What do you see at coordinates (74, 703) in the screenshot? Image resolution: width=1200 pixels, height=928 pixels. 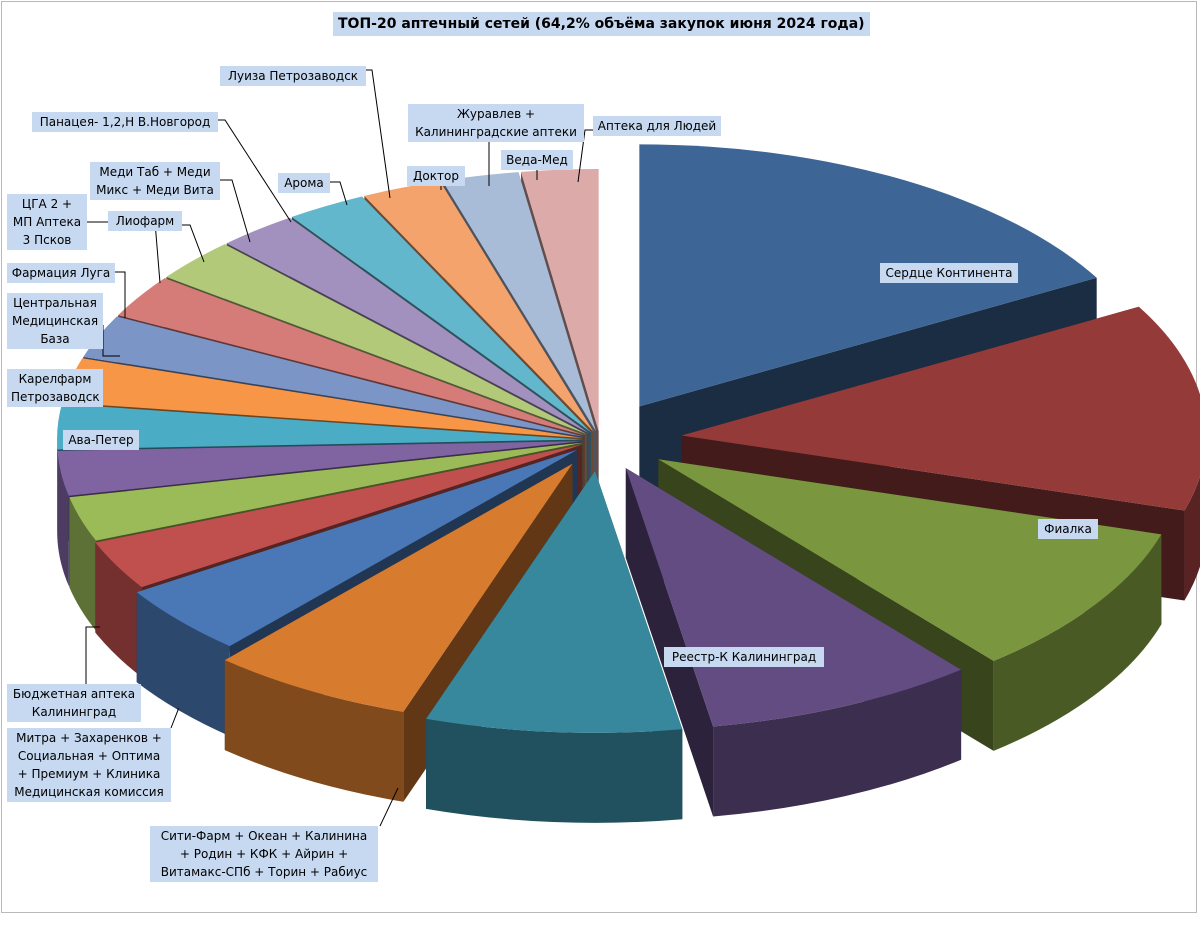 I see `data-label: Бюджетная аптека Калининград` at bounding box center [74, 703].